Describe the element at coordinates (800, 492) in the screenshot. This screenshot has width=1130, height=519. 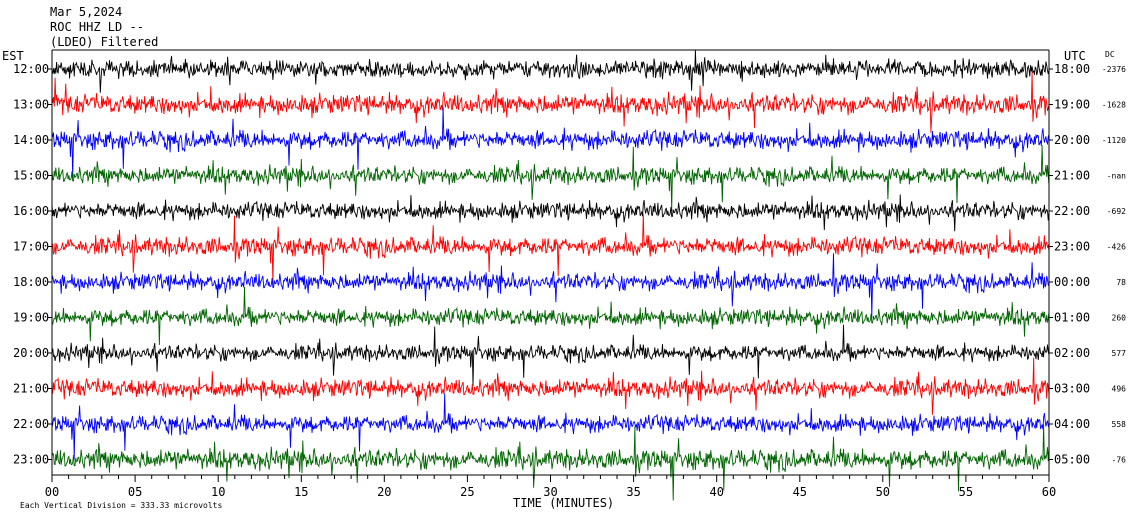
I see `x-tick-label: 45` at that location.